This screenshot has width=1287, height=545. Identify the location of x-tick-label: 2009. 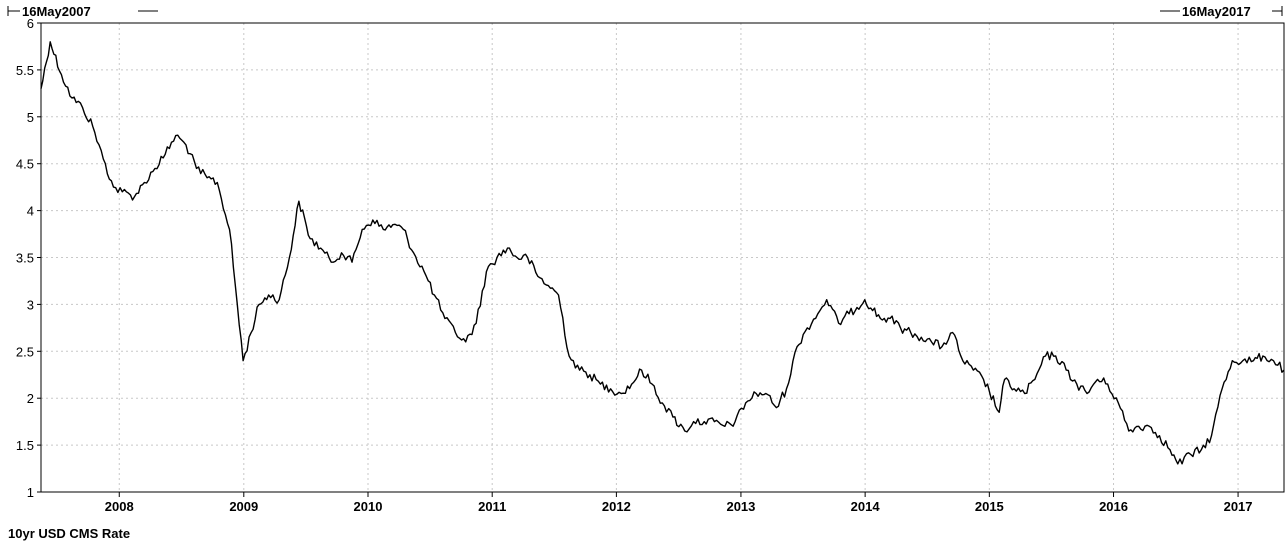
(243, 506).